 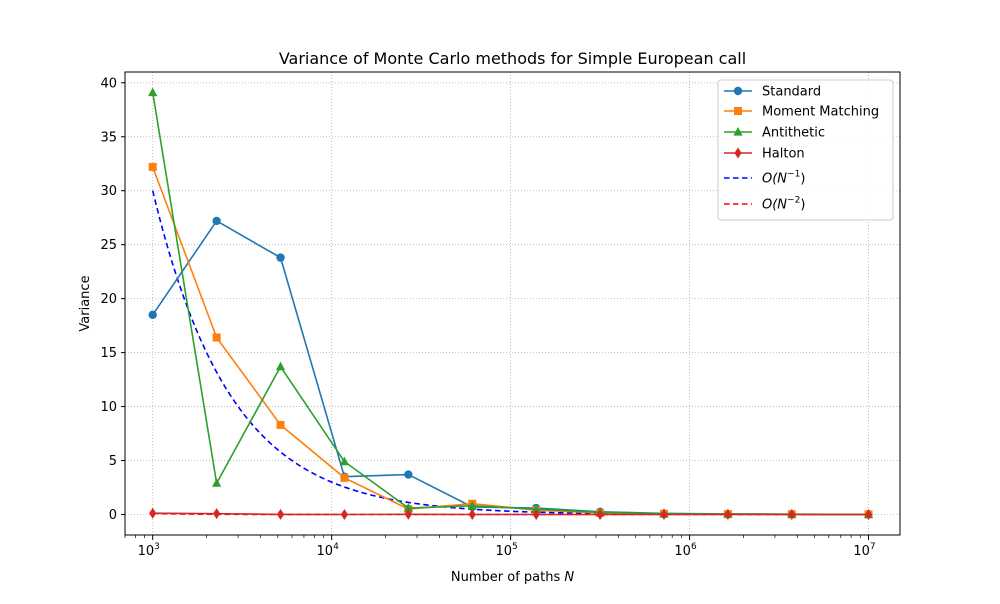 What do you see at coordinates (507, 577) in the screenshot?
I see `x-axis-label-text: Number of paths` at bounding box center [507, 577].